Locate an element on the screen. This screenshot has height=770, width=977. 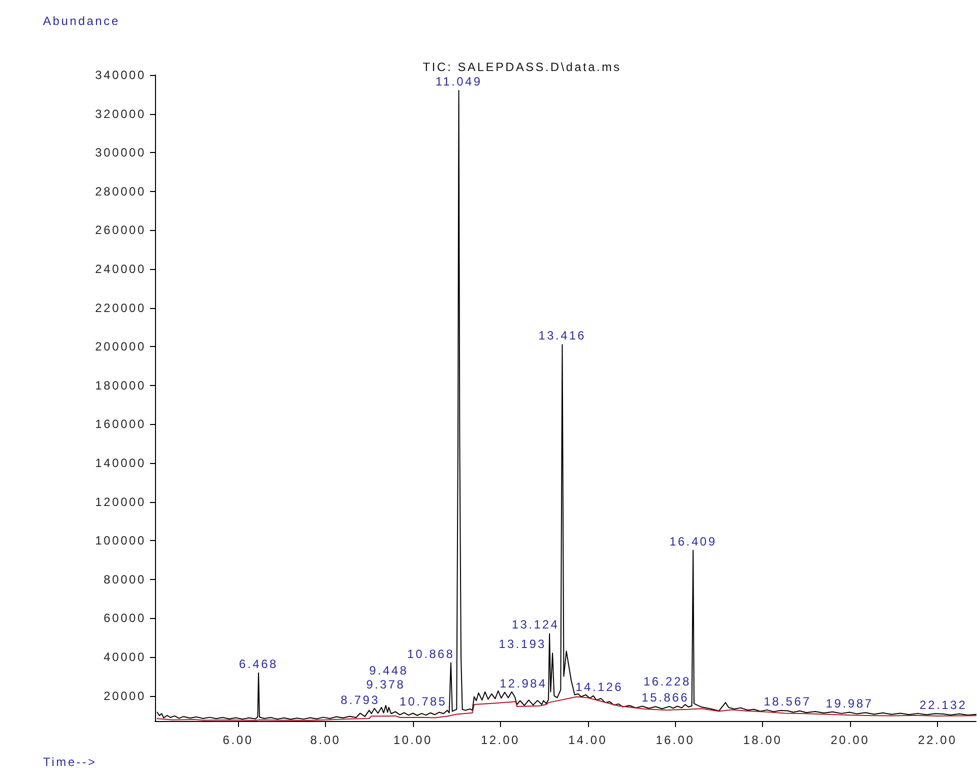
y-tick-label: 20000 is located at coordinates (125, 695).